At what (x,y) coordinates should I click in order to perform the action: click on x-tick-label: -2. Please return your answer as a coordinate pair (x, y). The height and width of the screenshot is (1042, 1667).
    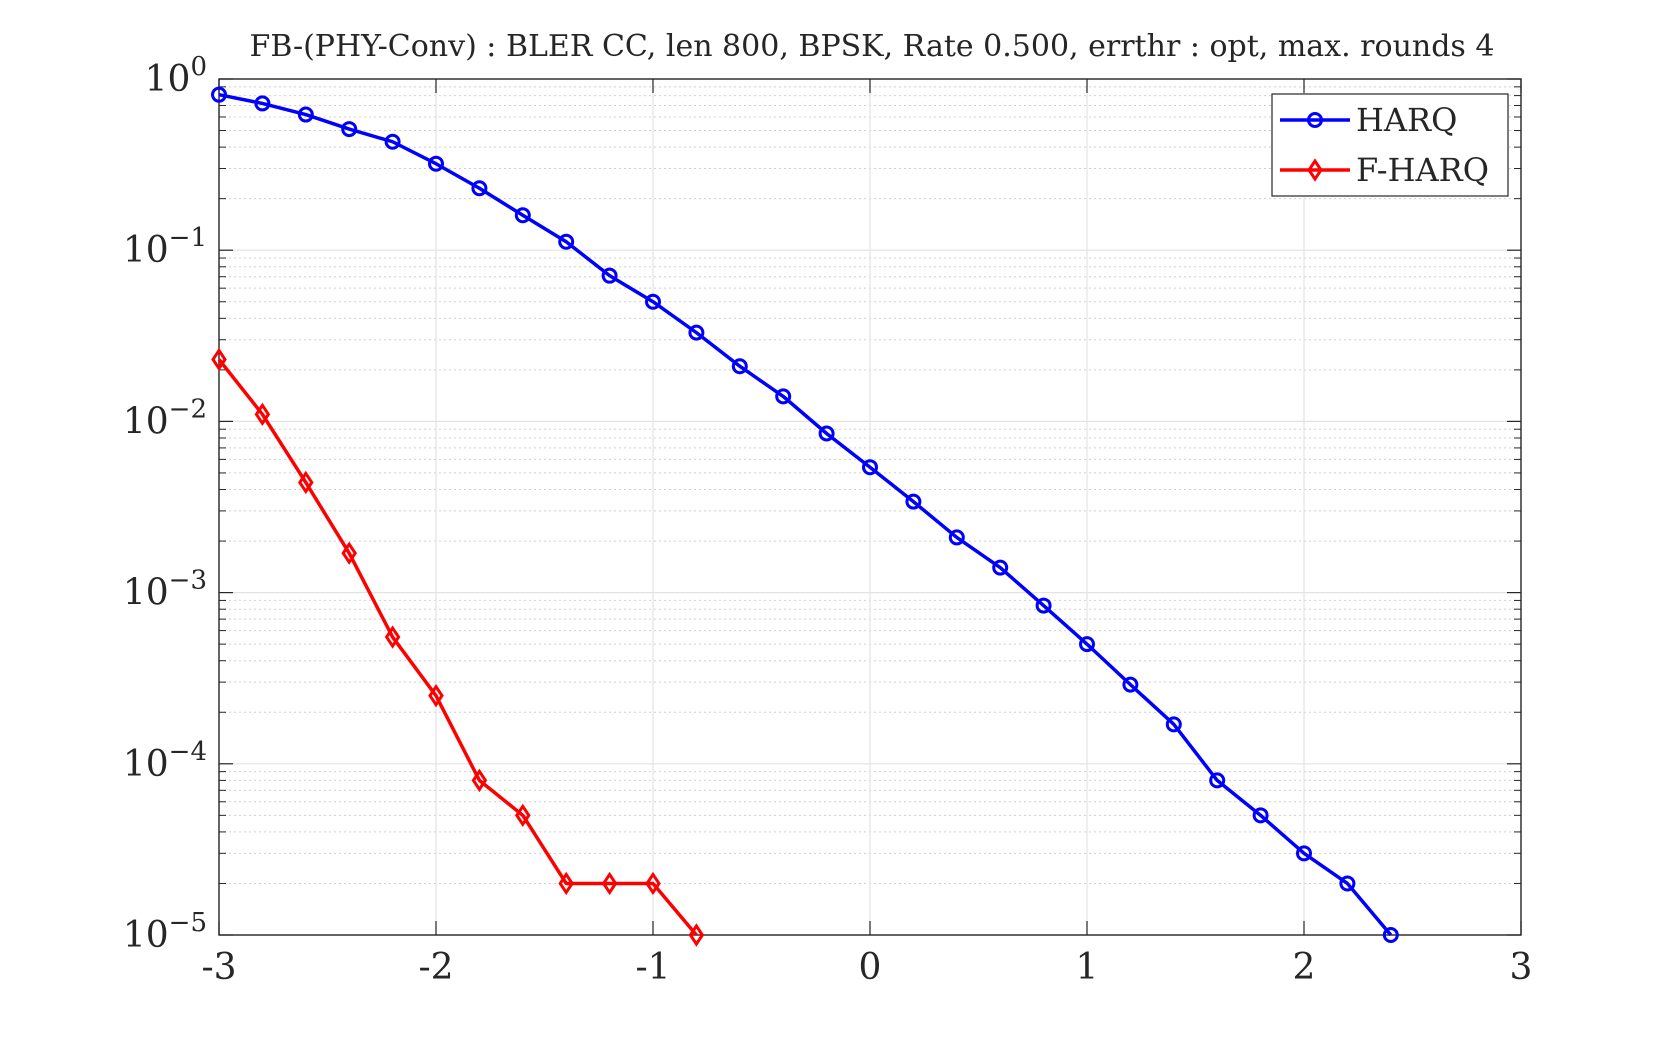
    Looking at the image, I should click on (435, 967).